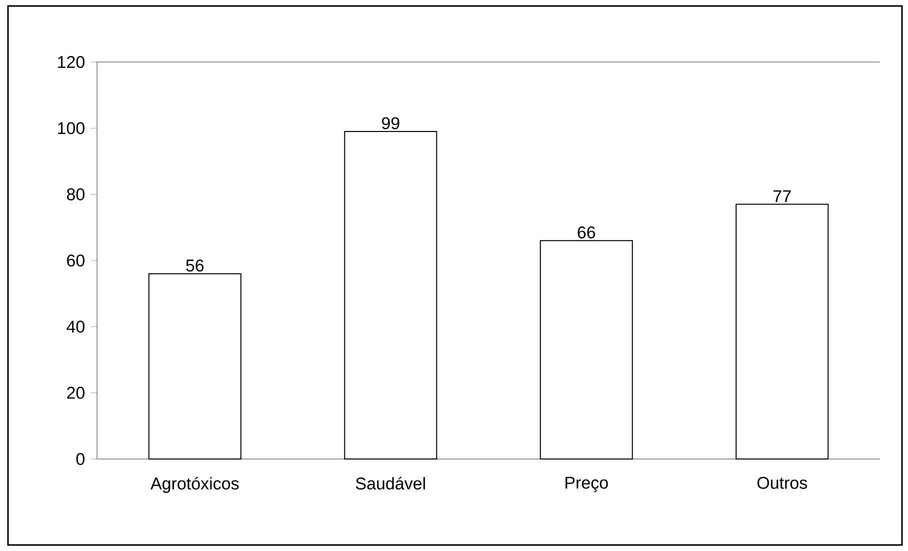  I want to click on x-tick-label: Outros, so click(782, 482).